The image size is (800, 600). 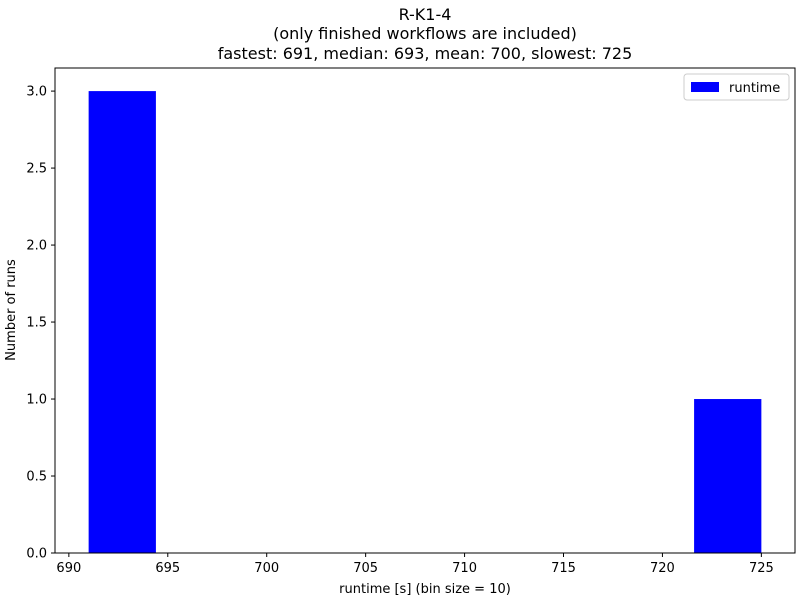 I want to click on x-tick-label: 720, so click(x=662, y=568).